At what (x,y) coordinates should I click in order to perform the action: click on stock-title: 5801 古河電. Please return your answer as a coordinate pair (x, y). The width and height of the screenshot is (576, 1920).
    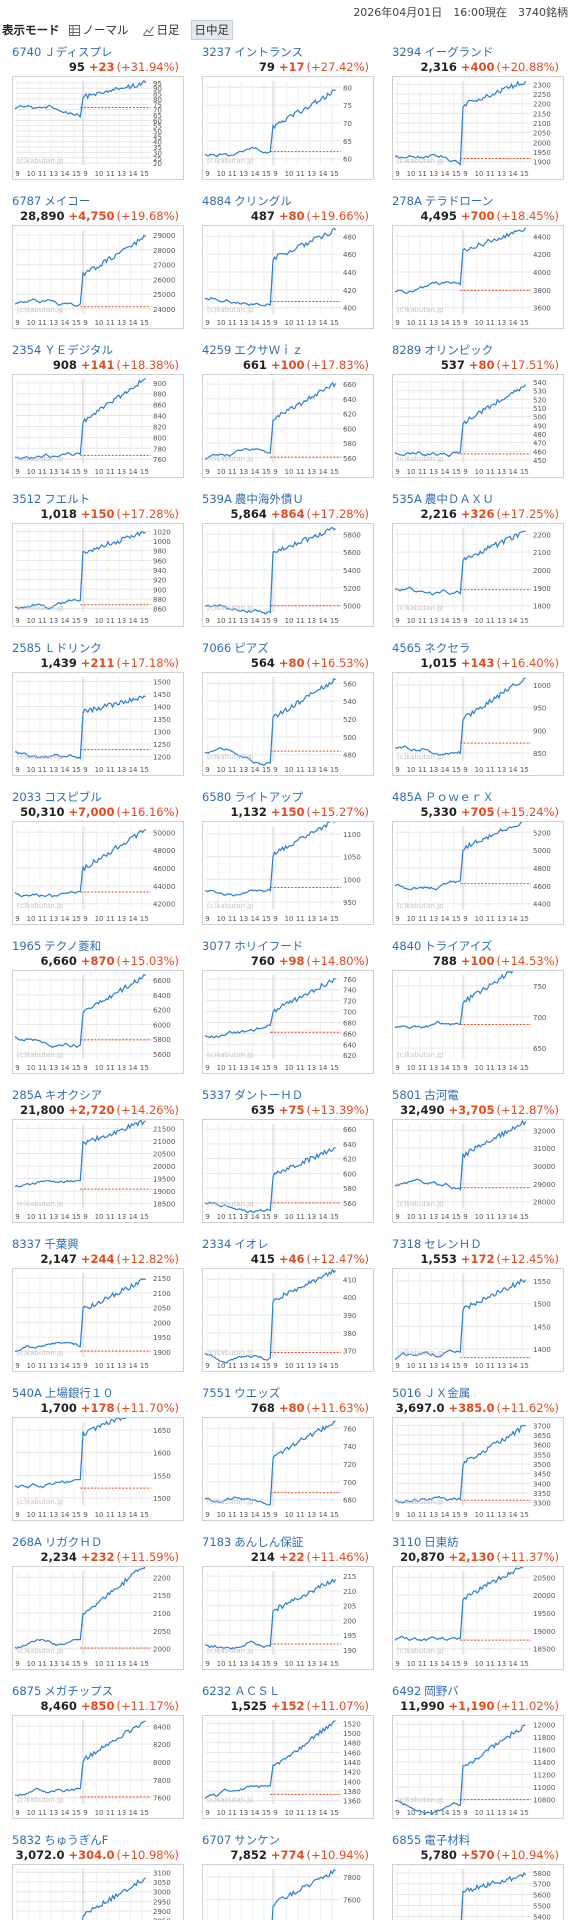
    Looking at the image, I should click on (478, 1095).